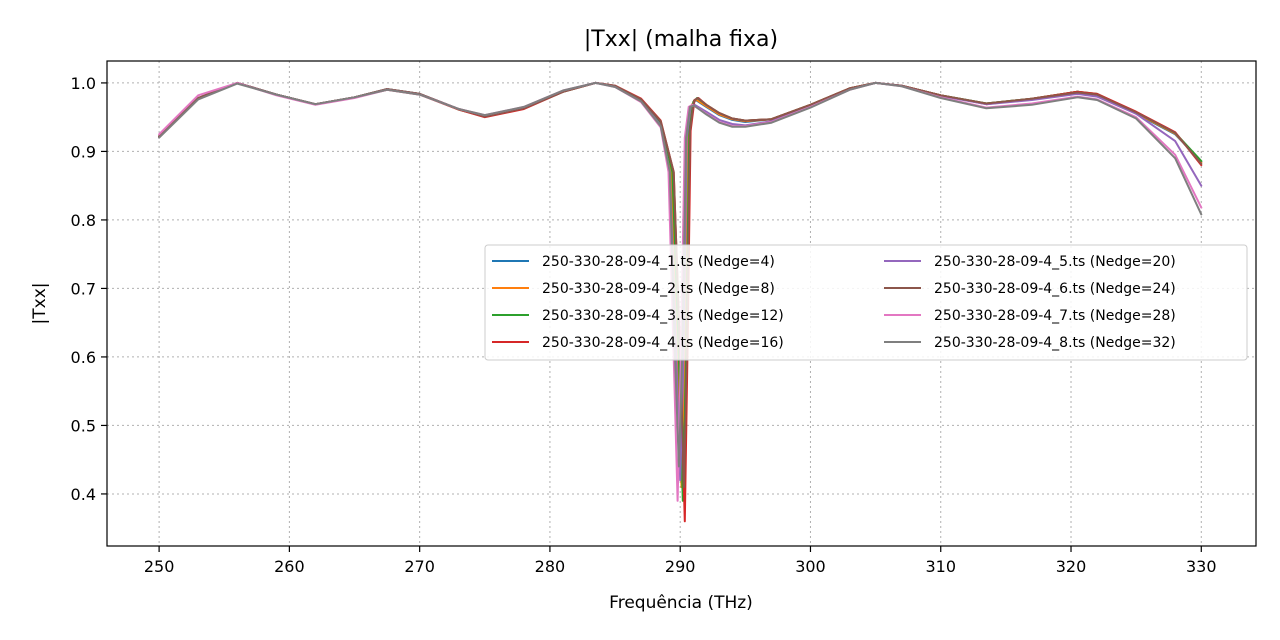 The height and width of the screenshot is (640, 1280). What do you see at coordinates (40, 304) in the screenshot?
I see `y-axis-label: |Txx|` at bounding box center [40, 304].